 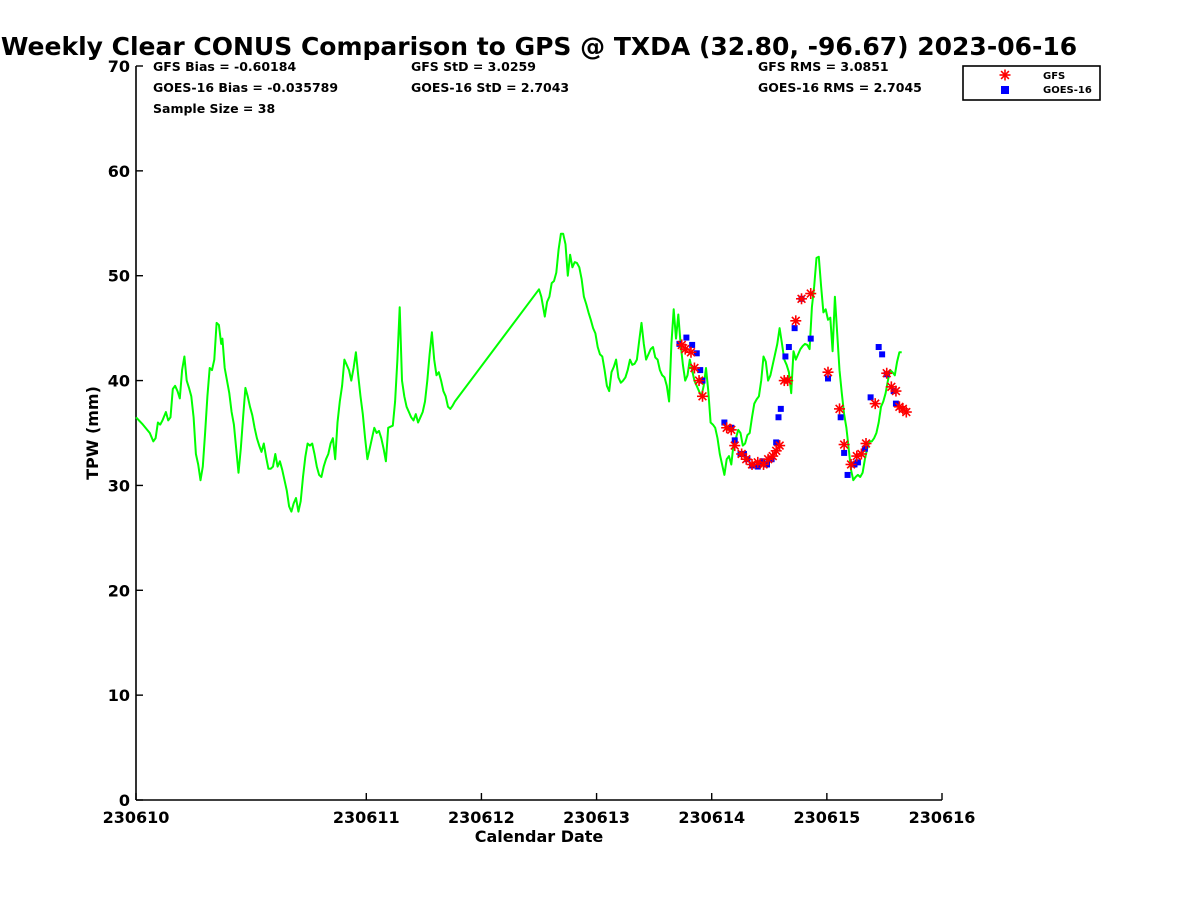 What do you see at coordinates (125, 433) in the screenshot?
I see `y-ticks: 0 10 20 30 40 50 60 70` at bounding box center [125, 433].